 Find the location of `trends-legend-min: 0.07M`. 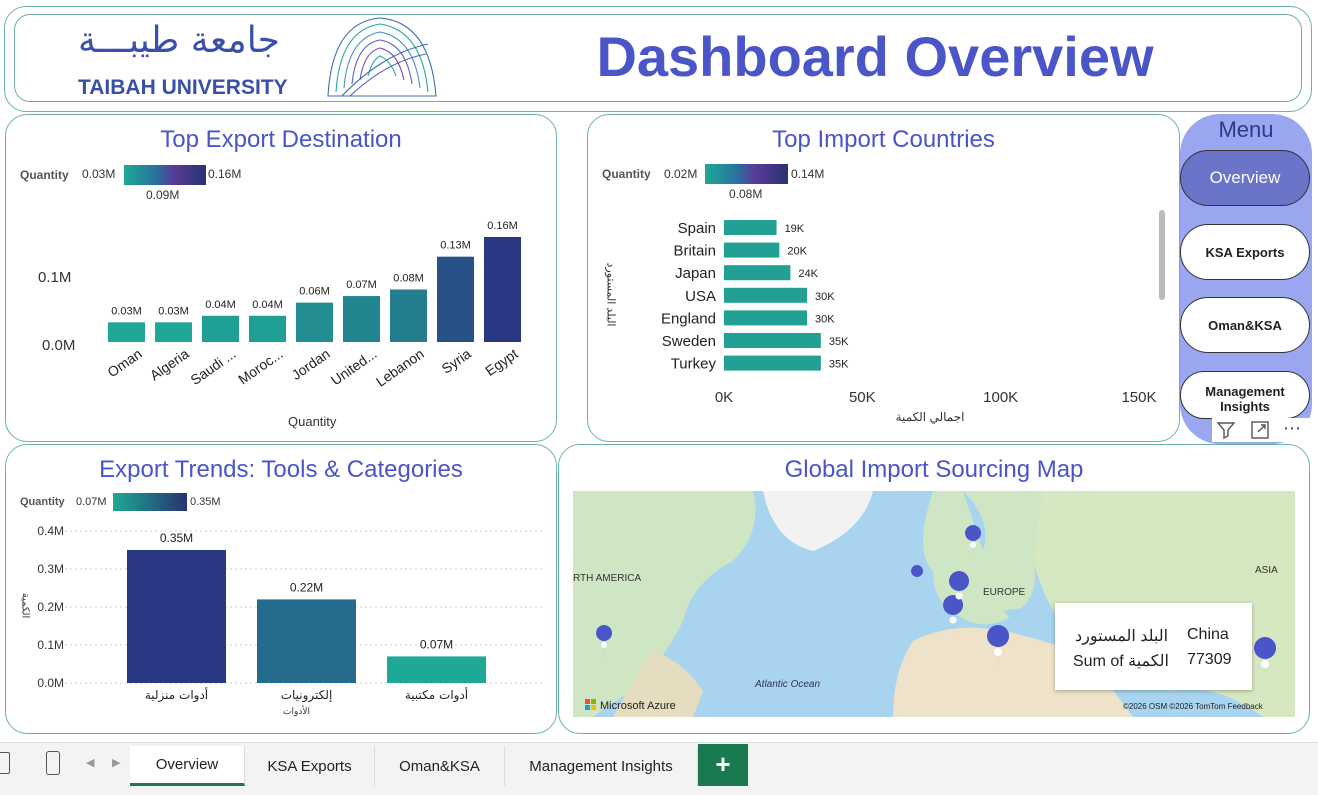

trends-legend-min: 0.07M is located at coordinates (91, 502).